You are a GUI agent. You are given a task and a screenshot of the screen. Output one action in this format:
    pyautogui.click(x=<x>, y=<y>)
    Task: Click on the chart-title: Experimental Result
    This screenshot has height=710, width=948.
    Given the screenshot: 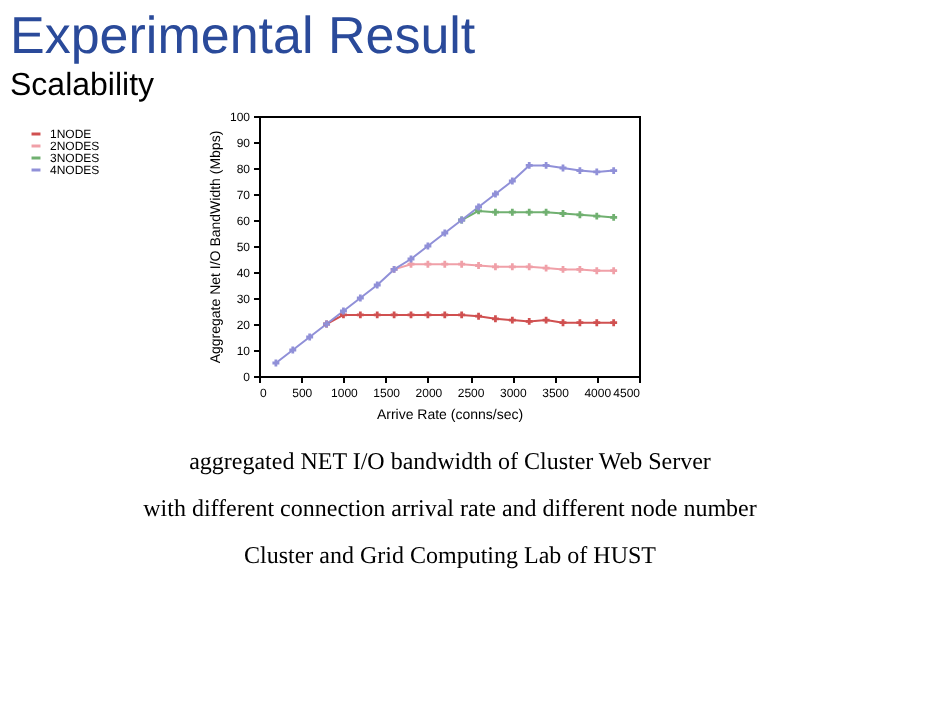 What is the action you would take?
    pyautogui.click(x=243, y=35)
    